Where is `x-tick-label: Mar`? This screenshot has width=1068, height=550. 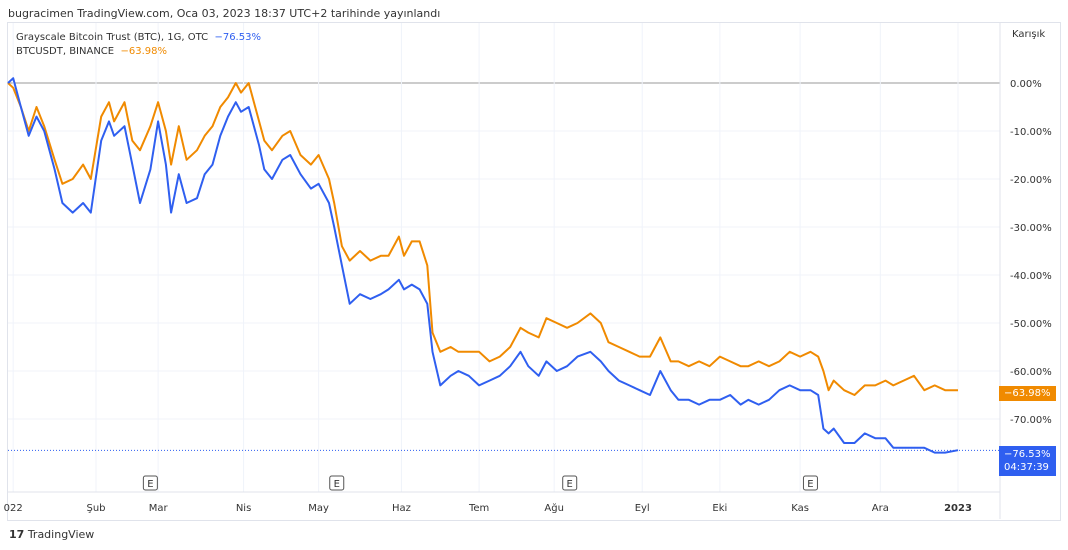
x-tick-label: Mar is located at coordinates (159, 508).